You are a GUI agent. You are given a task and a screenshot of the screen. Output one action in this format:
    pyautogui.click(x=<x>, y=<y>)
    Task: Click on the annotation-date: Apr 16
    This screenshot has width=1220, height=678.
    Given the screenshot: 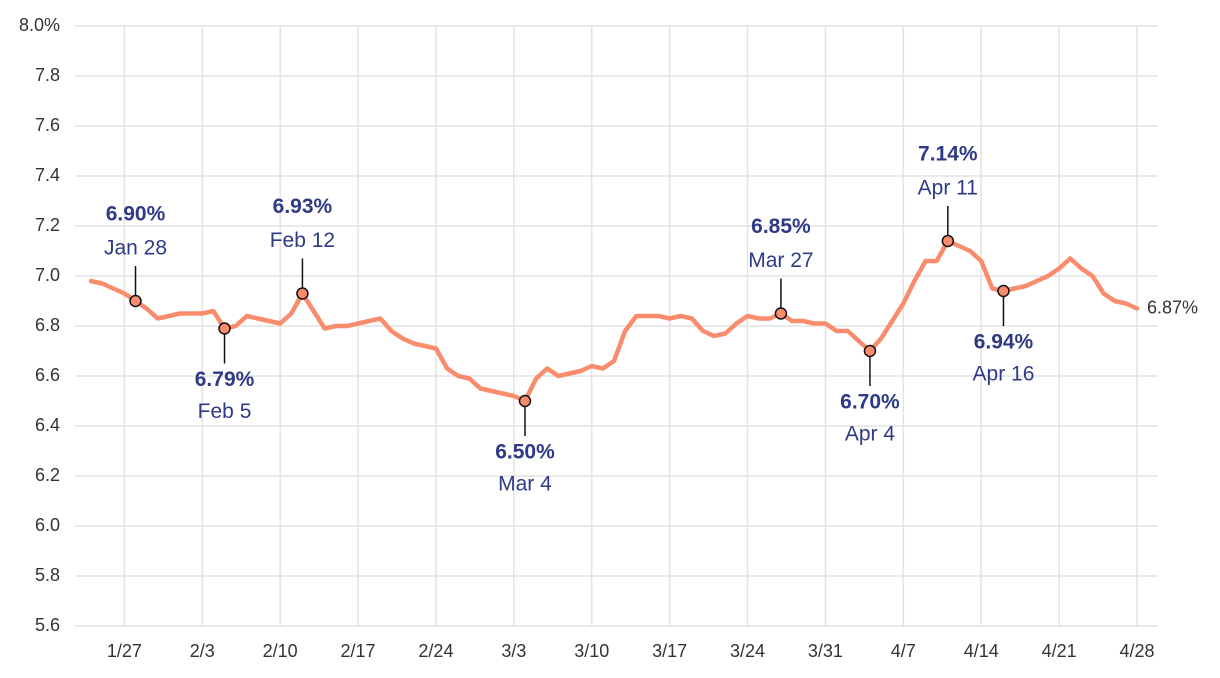 What is the action you would take?
    pyautogui.click(x=1004, y=374)
    